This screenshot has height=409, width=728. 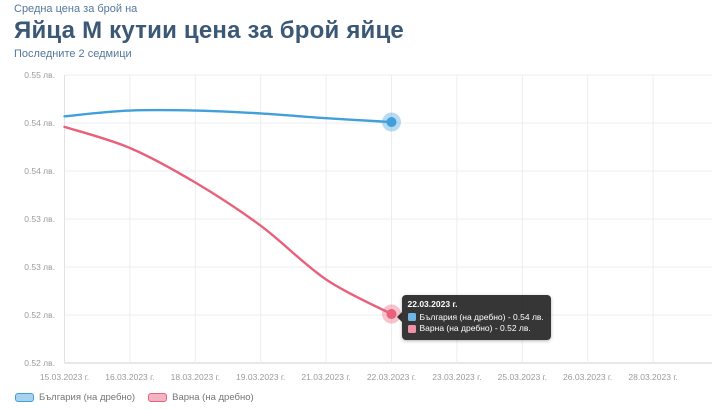 What do you see at coordinates (587, 377) in the screenshot?
I see `x-axis-tick-label: 26.03.2023 г.` at bounding box center [587, 377].